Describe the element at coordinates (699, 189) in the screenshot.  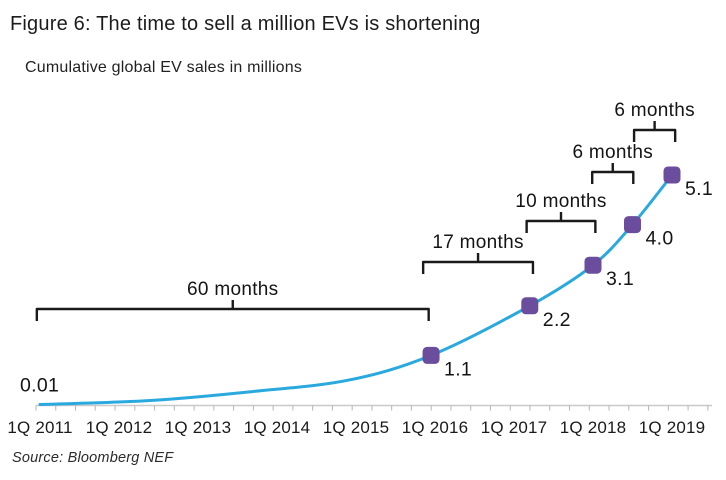
I see `milestone-value-label: 5.1` at that location.